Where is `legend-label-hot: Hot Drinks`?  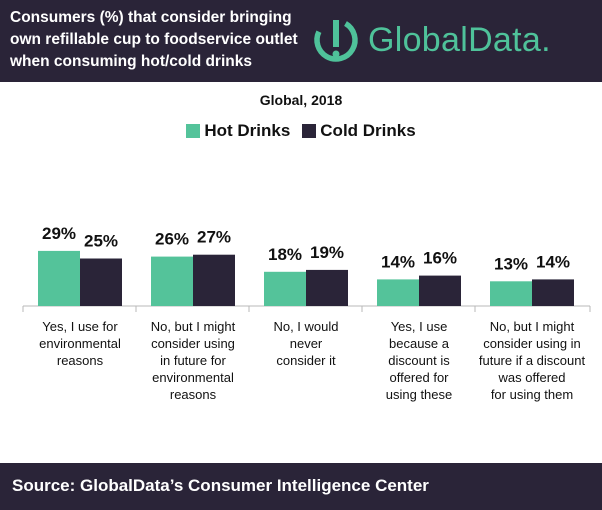 legend-label-hot: Hot Drinks is located at coordinates (247, 130).